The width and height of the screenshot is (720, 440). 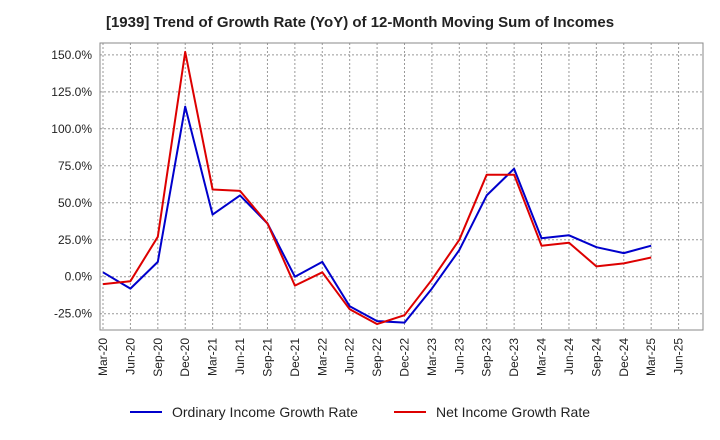 I want to click on x-tick-label: Sep-22, so click(x=377, y=357).